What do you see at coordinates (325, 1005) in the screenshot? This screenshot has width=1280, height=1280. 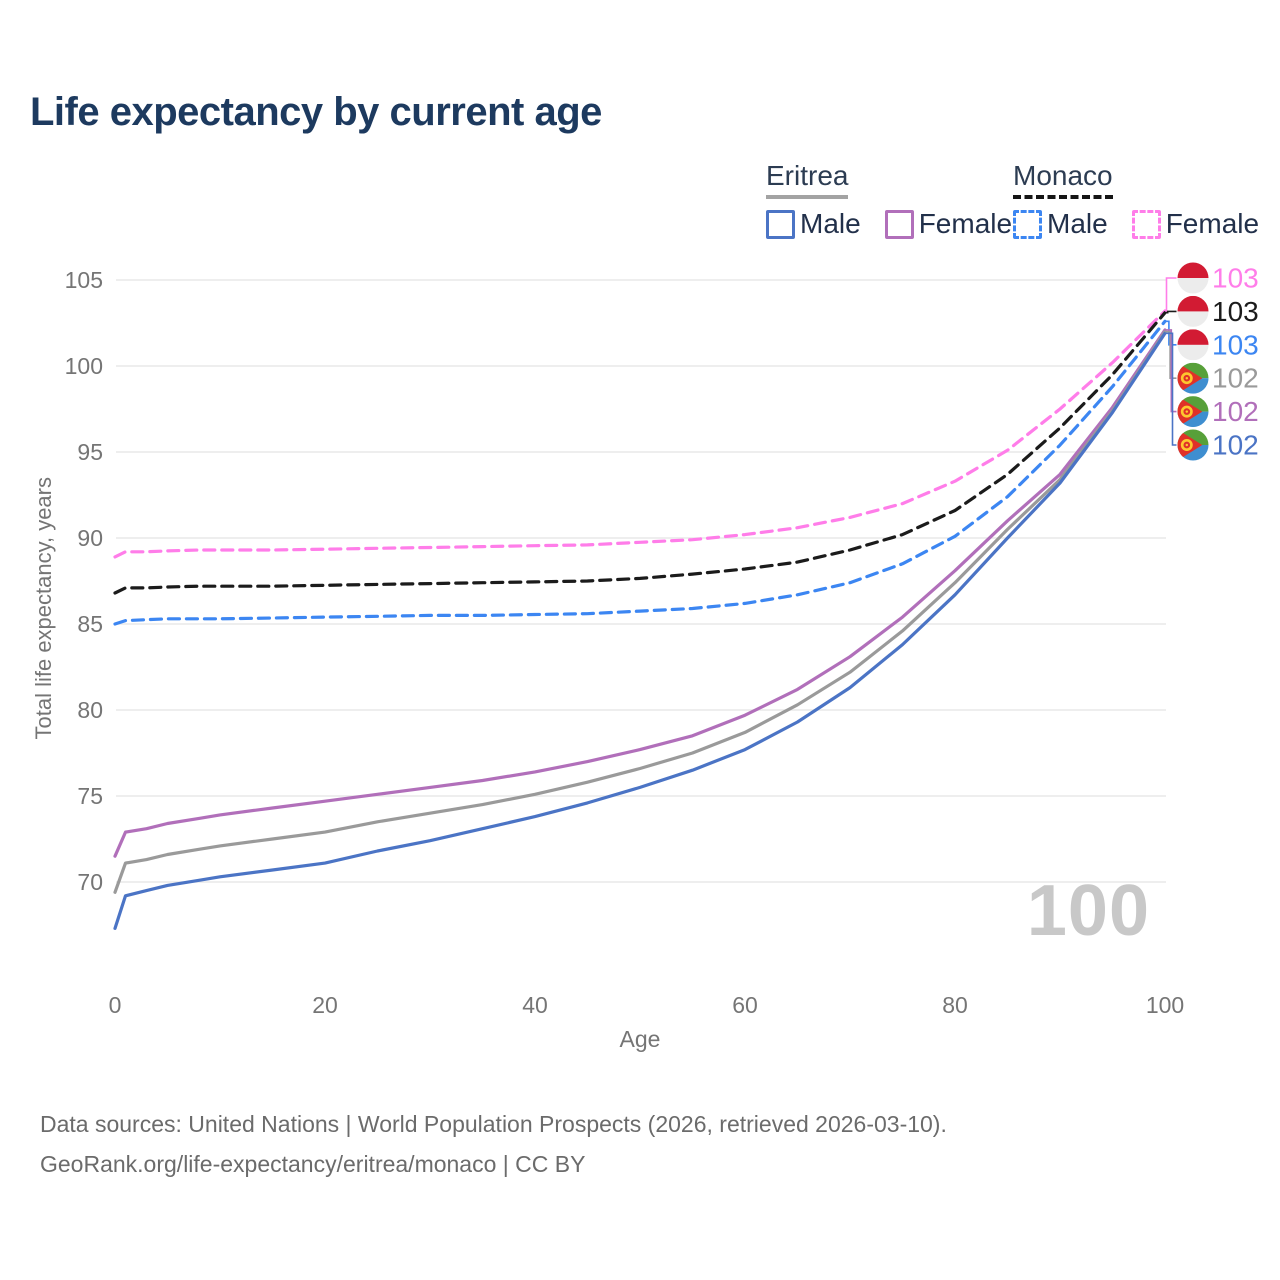 I see `x-tick-label: 20` at bounding box center [325, 1005].